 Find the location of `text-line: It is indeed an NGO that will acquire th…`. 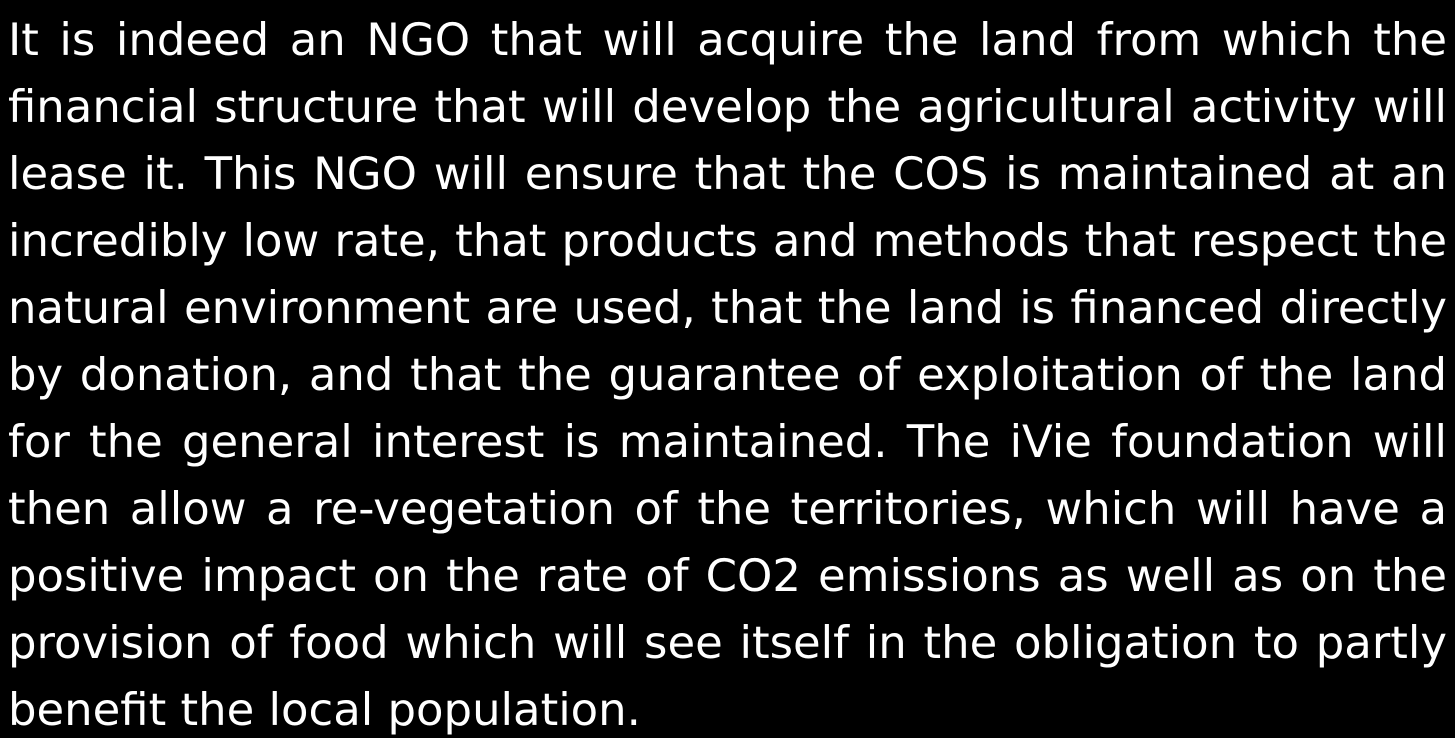

text-line: It is indeed an NGO that will acquire th… is located at coordinates (727, 39).